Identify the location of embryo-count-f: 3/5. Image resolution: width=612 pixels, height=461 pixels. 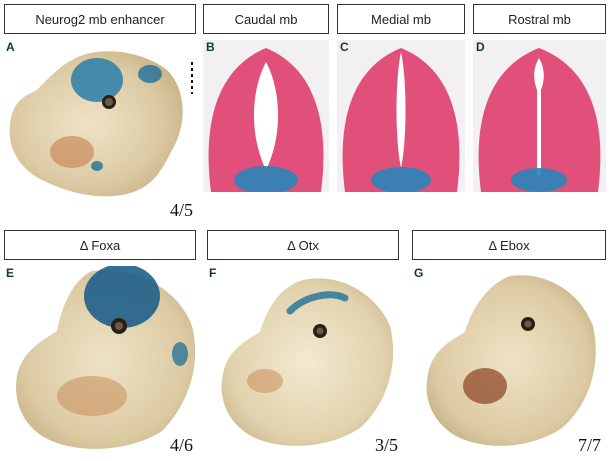
(387, 445).